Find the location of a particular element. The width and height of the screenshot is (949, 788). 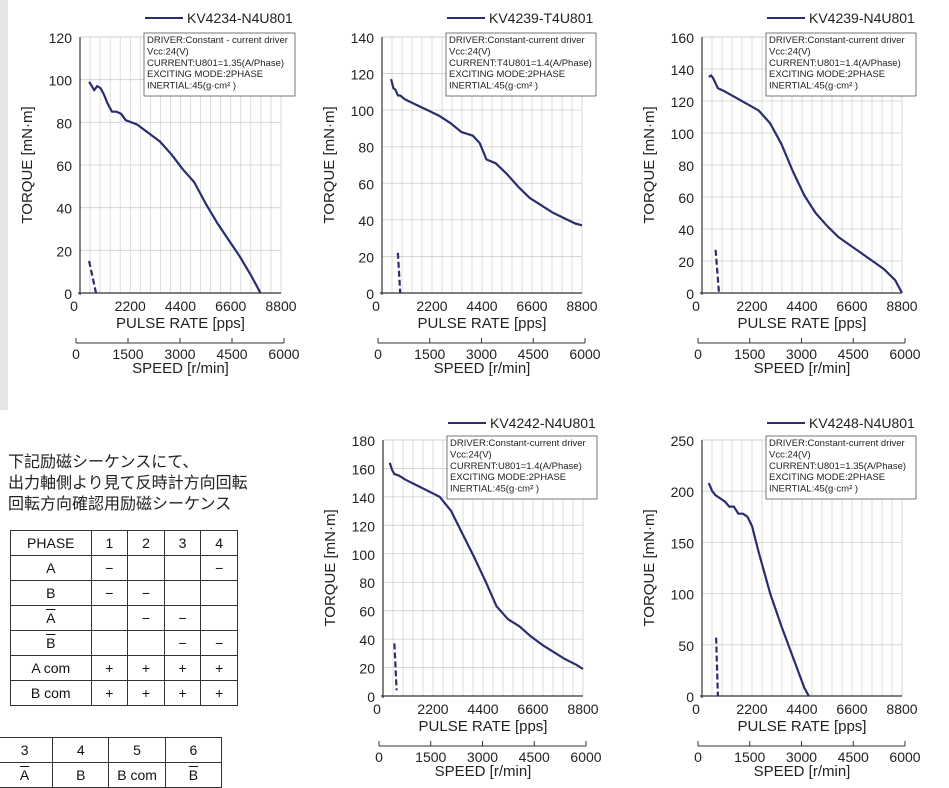

table-header-row: PHASE 1 2 3 4 is located at coordinates (124, 543).